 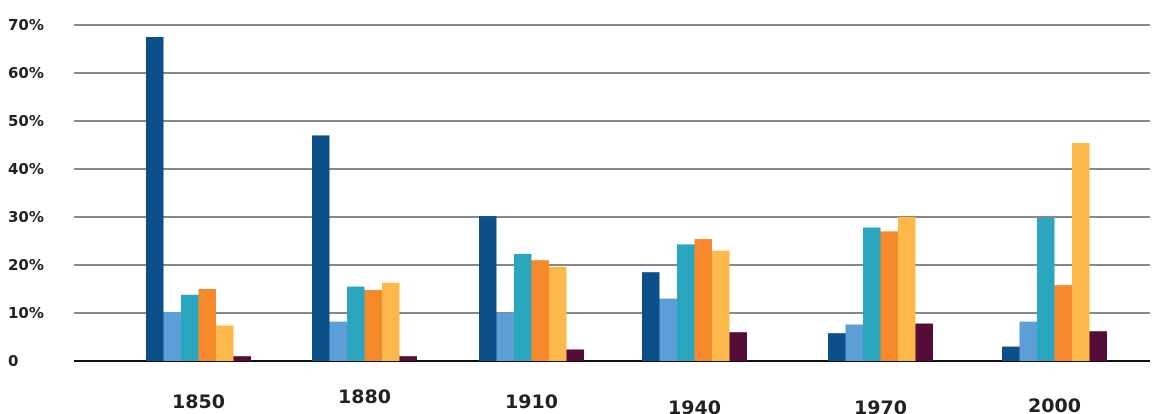 What do you see at coordinates (1054, 404) in the screenshot?
I see `x-tick-label: 2000` at bounding box center [1054, 404].